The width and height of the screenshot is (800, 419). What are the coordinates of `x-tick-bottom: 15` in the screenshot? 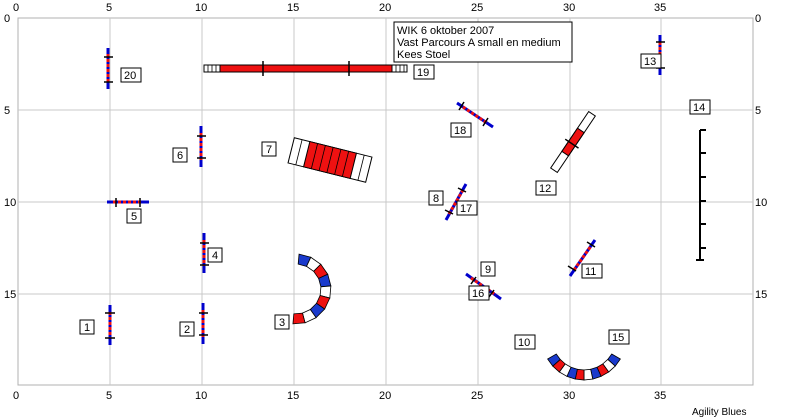 It's located at (293, 396).